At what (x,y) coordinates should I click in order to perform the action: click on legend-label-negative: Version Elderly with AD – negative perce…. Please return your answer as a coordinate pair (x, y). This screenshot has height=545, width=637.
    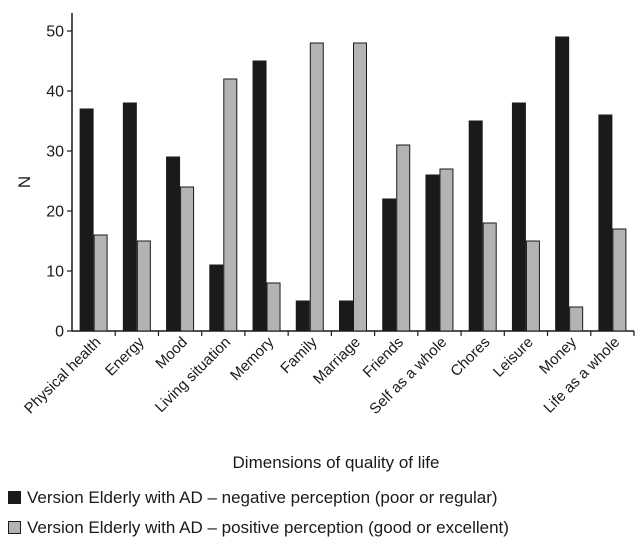
    Looking at the image, I should click on (262, 497).